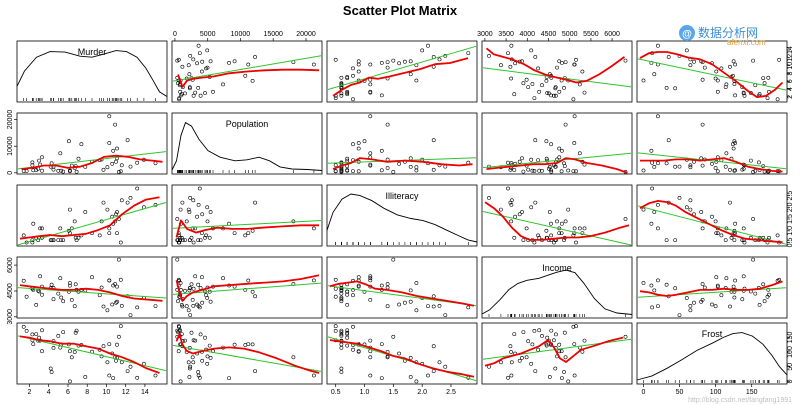  Describe the element at coordinates (790, 231) in the screenshot. I see `axis-tick-label: 1.0` at that location.